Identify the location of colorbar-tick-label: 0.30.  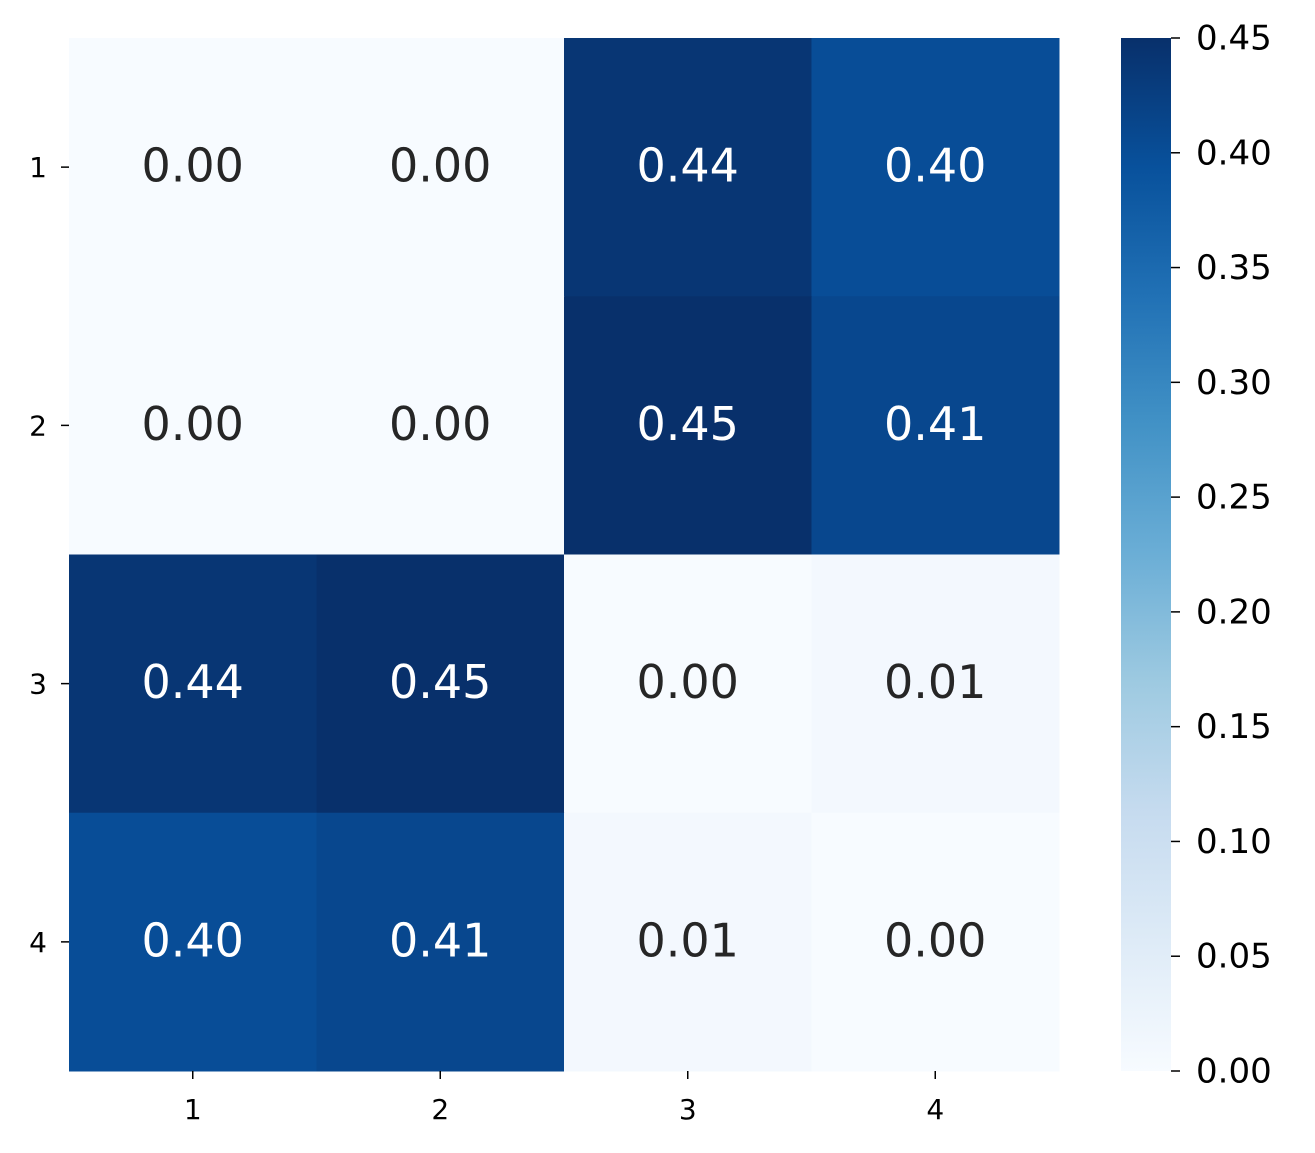
(1234, 383).